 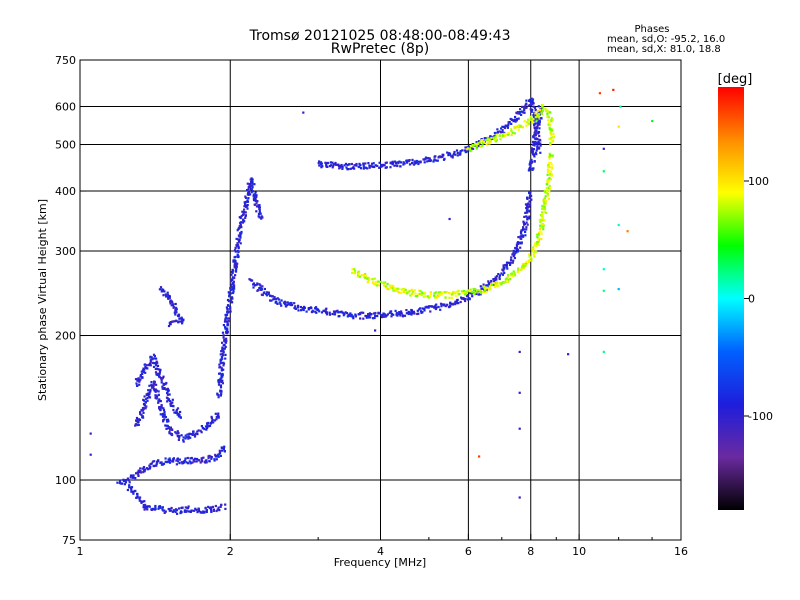 What do you see at coordinates (599, 93) in the screenshot?
I see `data-point-isolated` at bounding box center [599, 93].